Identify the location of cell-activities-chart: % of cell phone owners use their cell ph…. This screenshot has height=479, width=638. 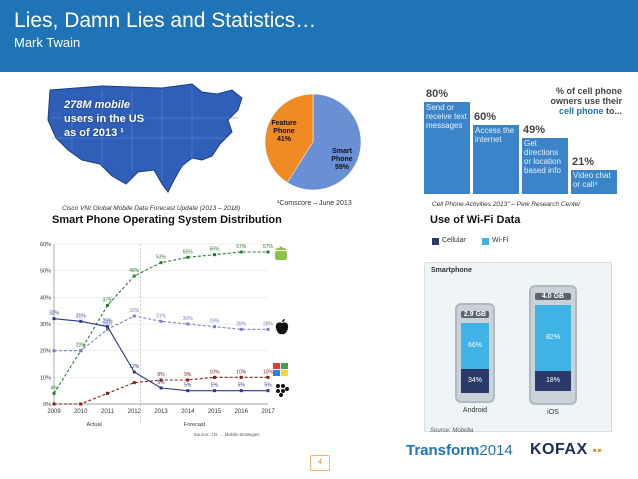
(524, 141).